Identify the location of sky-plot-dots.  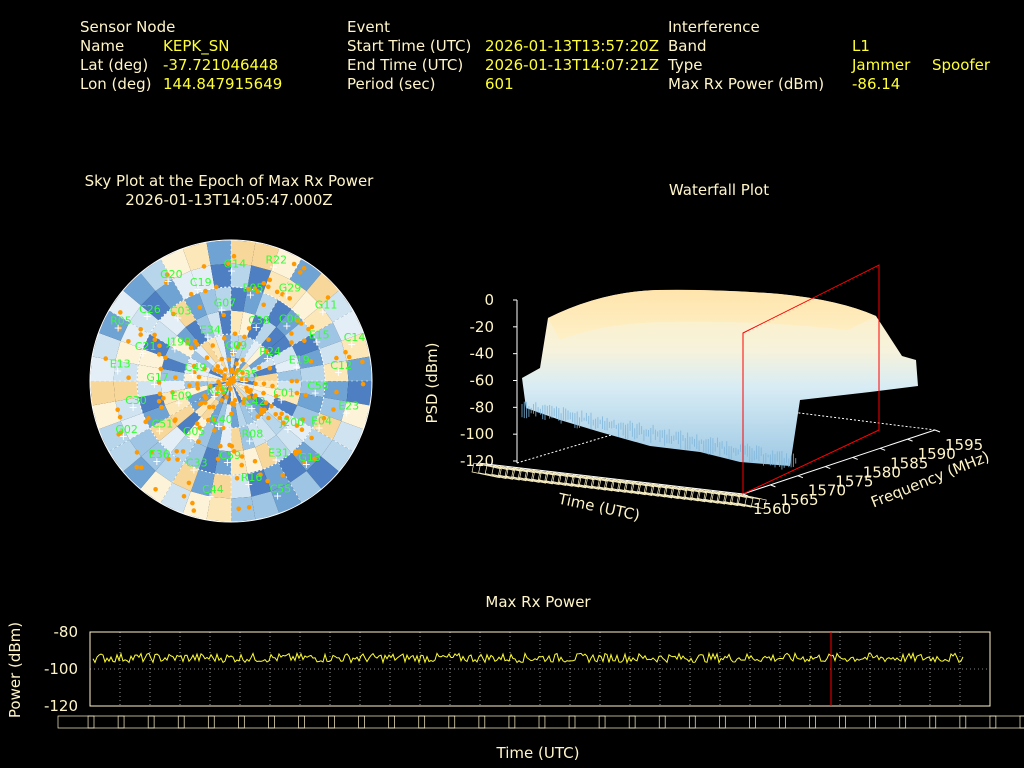
(234, 383).